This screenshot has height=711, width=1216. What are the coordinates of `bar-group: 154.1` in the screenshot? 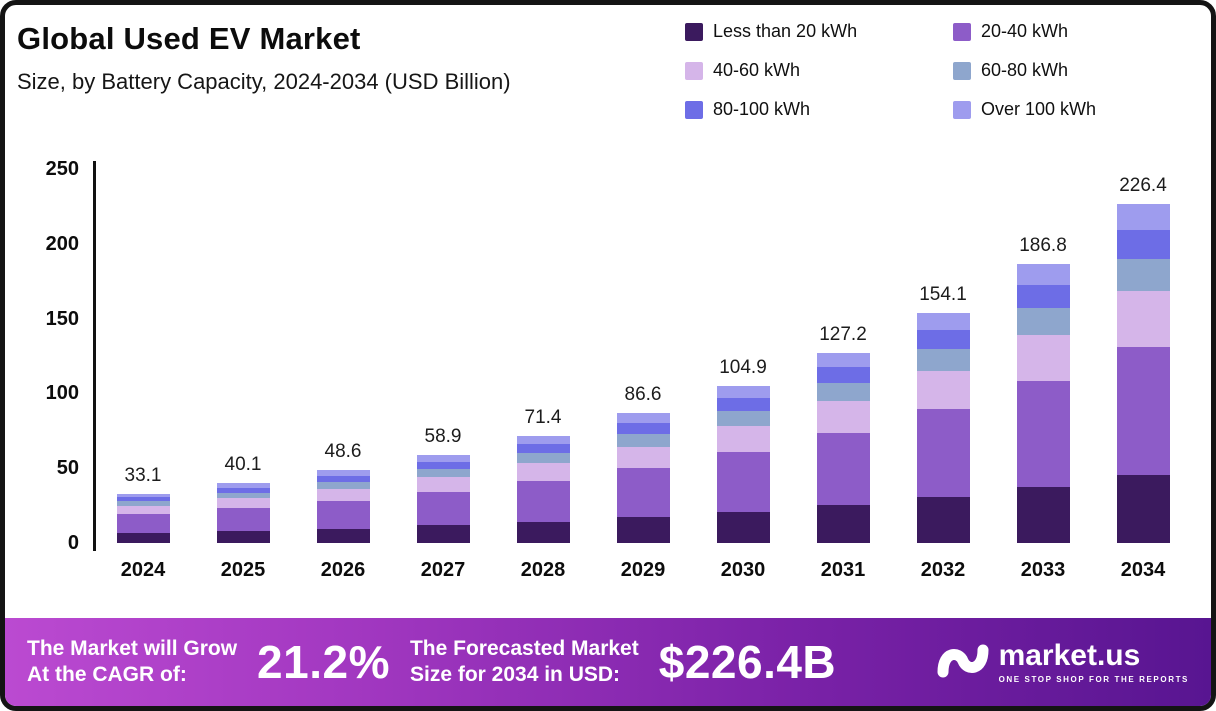 It's located at (943, 356).